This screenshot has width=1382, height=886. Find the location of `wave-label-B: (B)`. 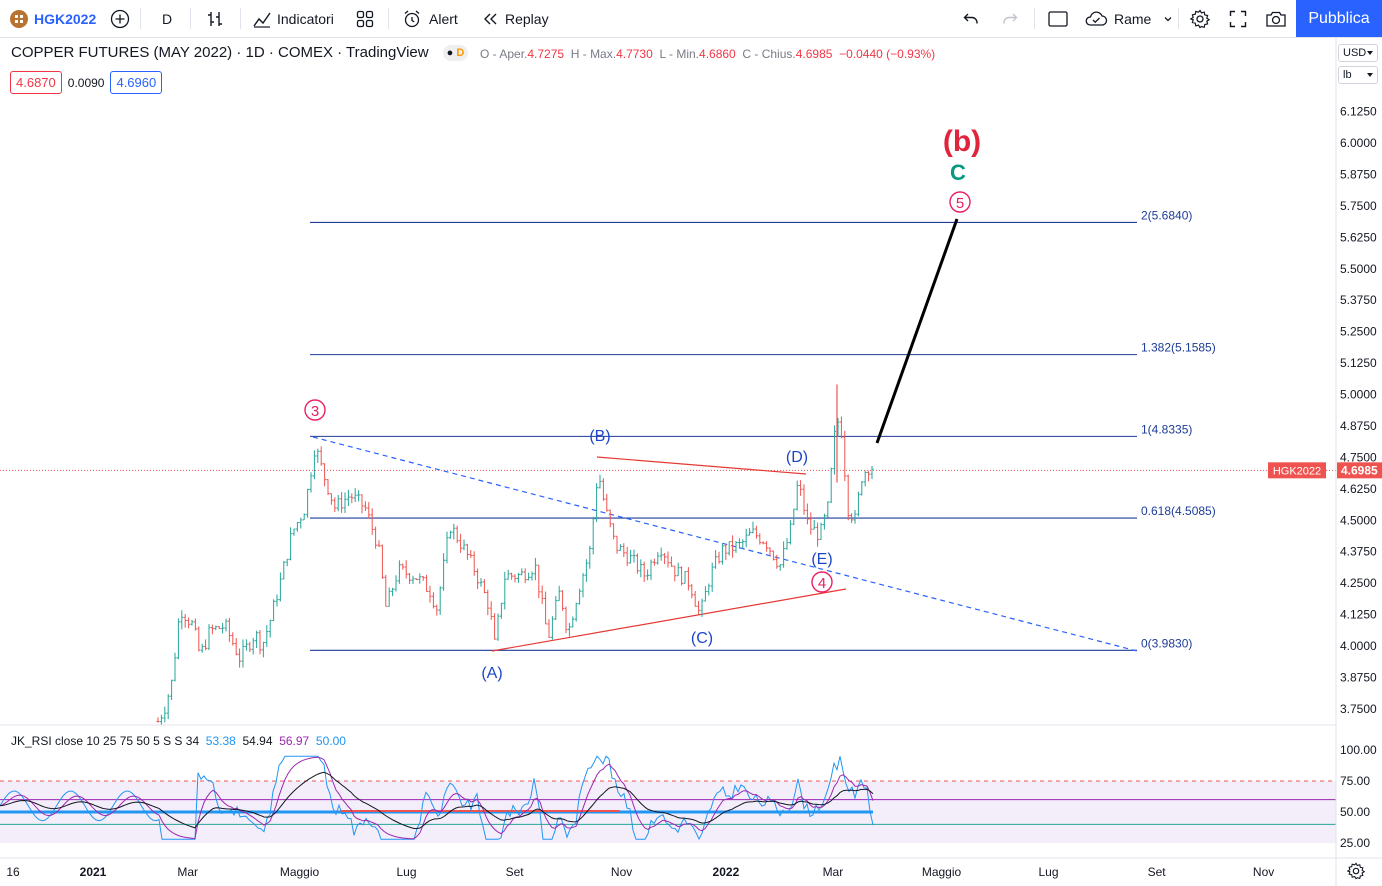

wave-label-B: (B) is located at coordinates (599, 436).